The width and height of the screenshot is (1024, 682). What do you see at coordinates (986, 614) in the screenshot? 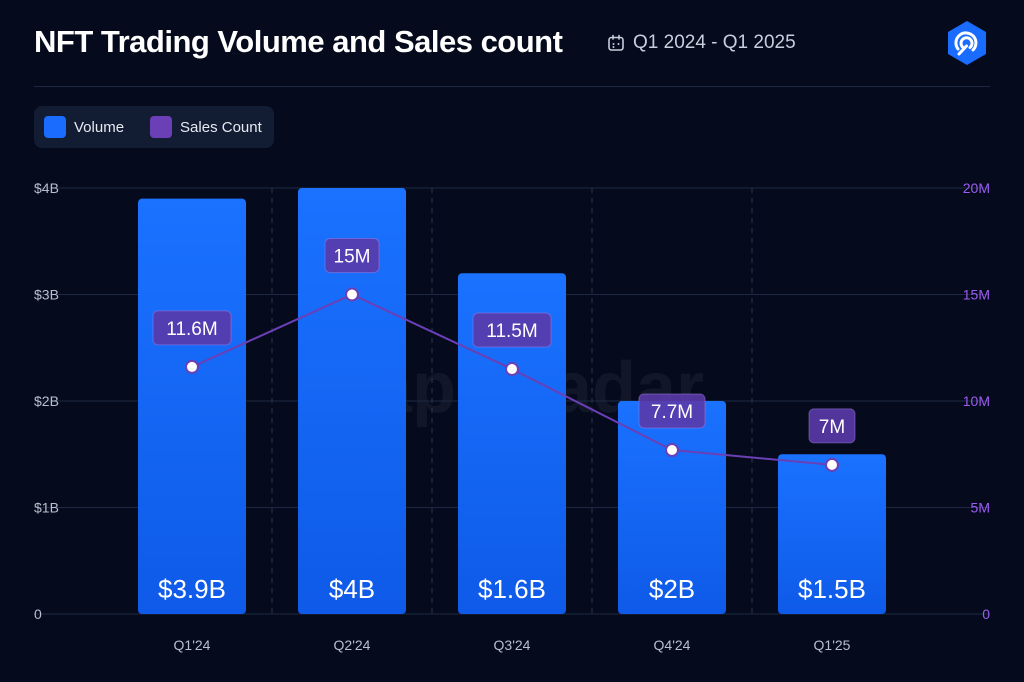
I see `right-axis-tick-label: 0` at bounding box center [986, 614].